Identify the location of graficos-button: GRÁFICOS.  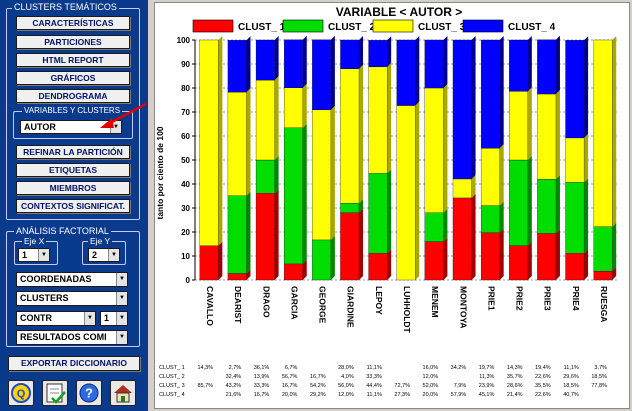
(73, 78).